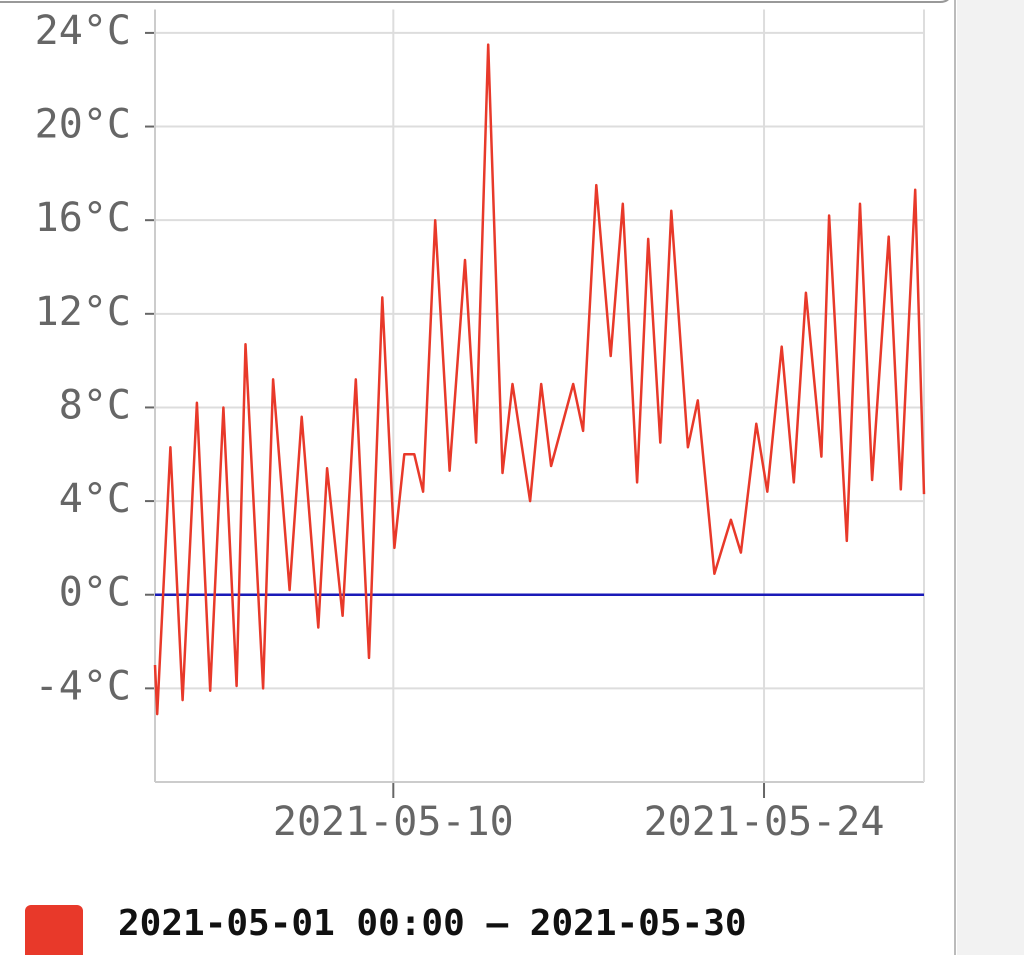  What do you see at coordinates (83, 218) in the screenshot?
I see `y-tick-label: 16°C` at bounding box center [83, 218].